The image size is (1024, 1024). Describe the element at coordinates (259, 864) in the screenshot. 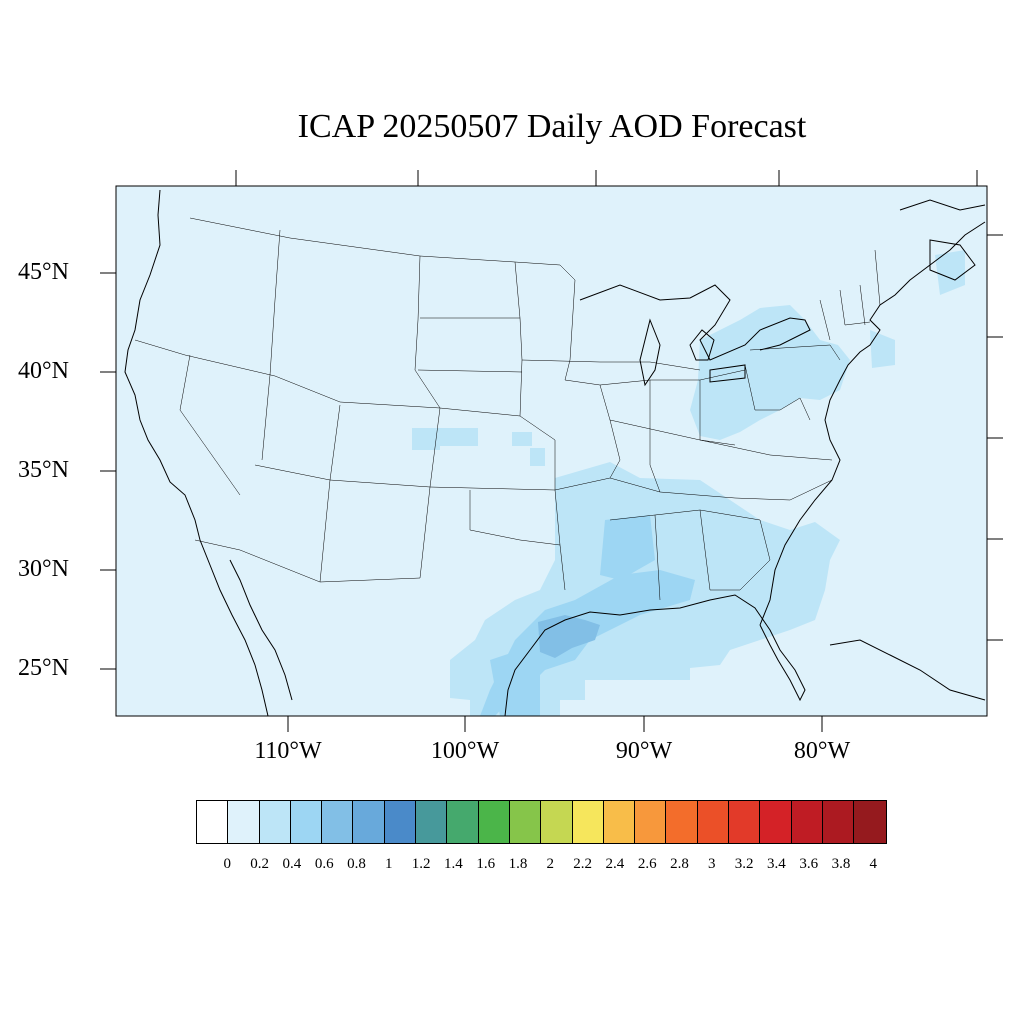

I see `colorbar-tick-label: 0.2` at that location.